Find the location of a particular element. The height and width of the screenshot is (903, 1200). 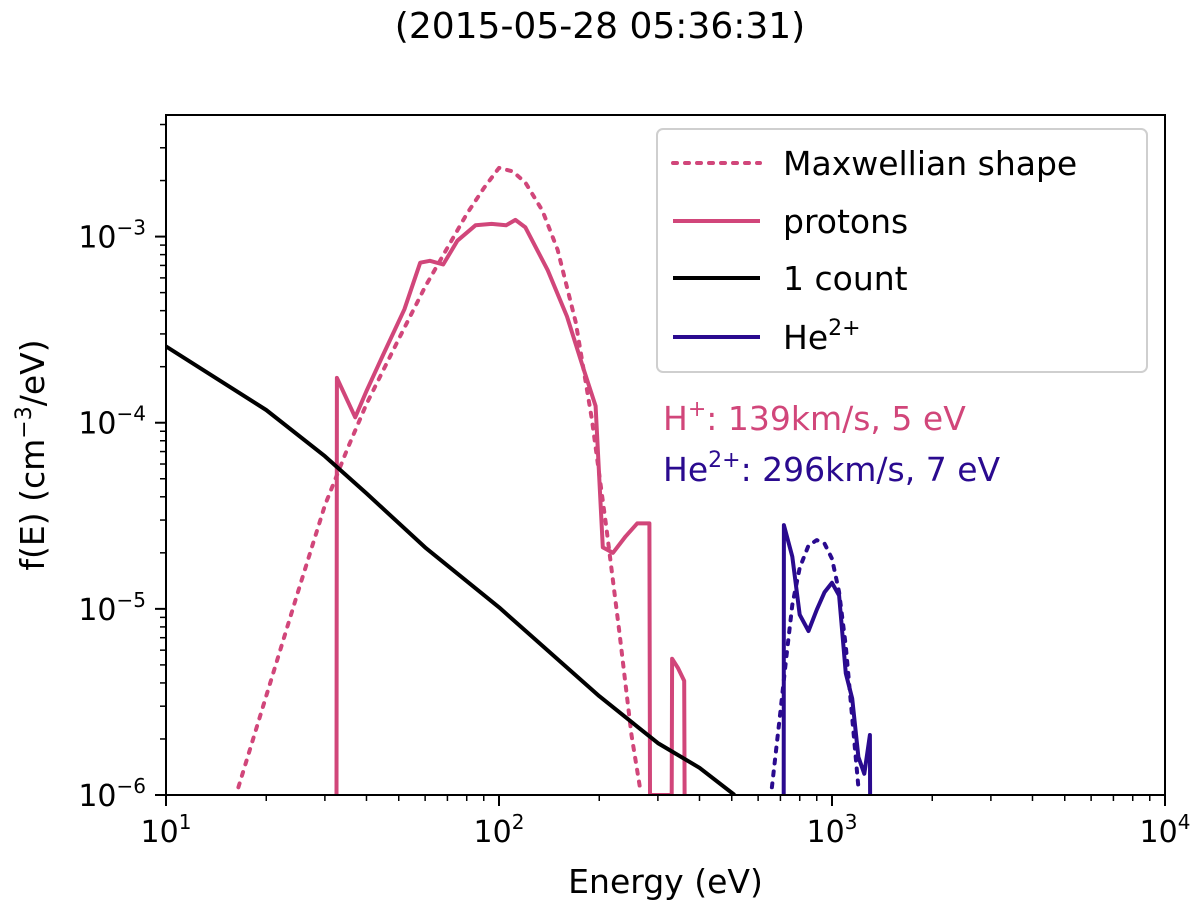

x-tick-label: 10¹ is located at coordinates (166, 830).